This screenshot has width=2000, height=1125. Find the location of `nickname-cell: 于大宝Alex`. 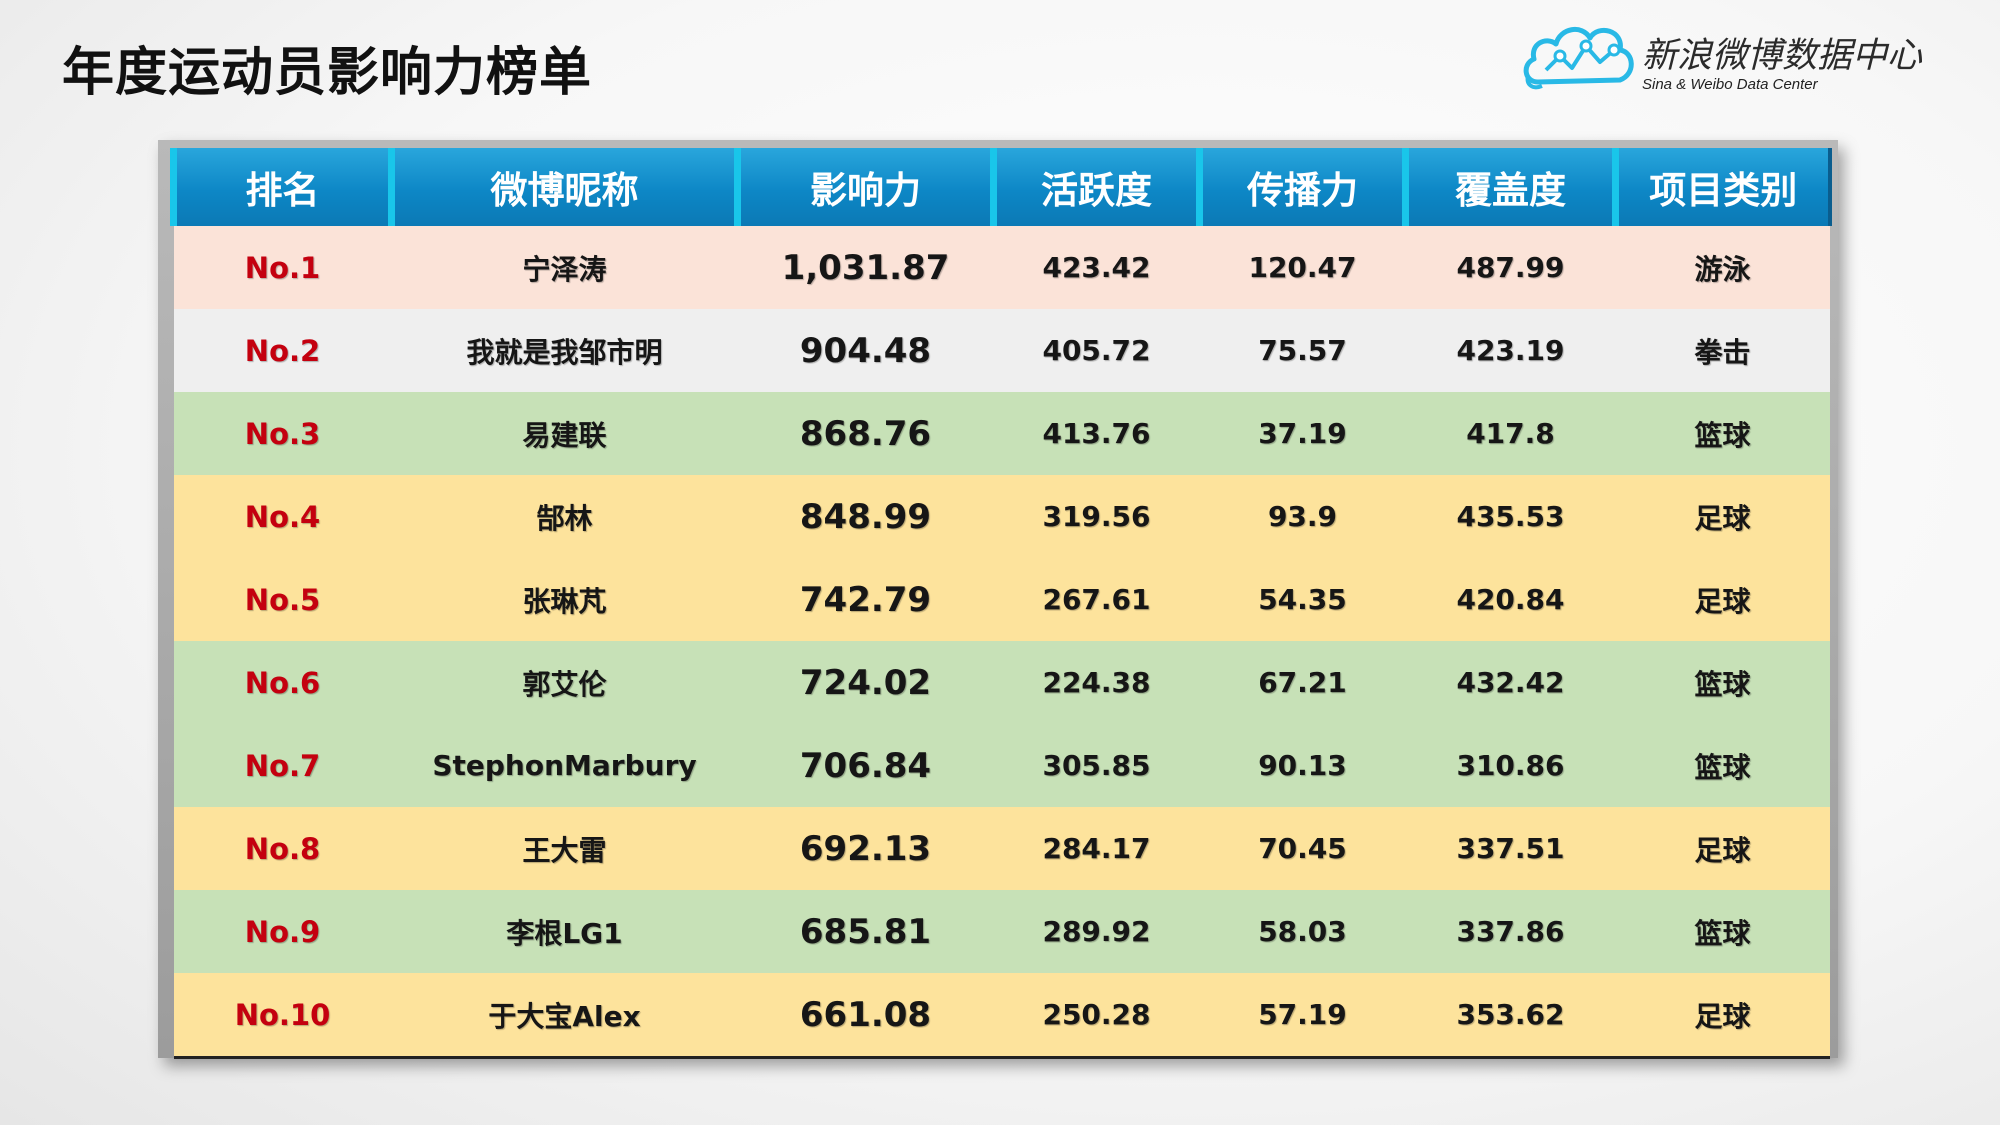

nickname-cell: 于大宝Alex is located at coordinates (564, 1016).